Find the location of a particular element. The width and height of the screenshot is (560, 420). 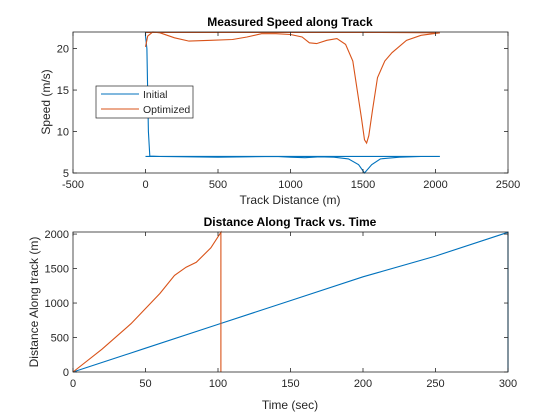

distance-chart-xlabel: Time (sec) is located at coordinates (290, 405).